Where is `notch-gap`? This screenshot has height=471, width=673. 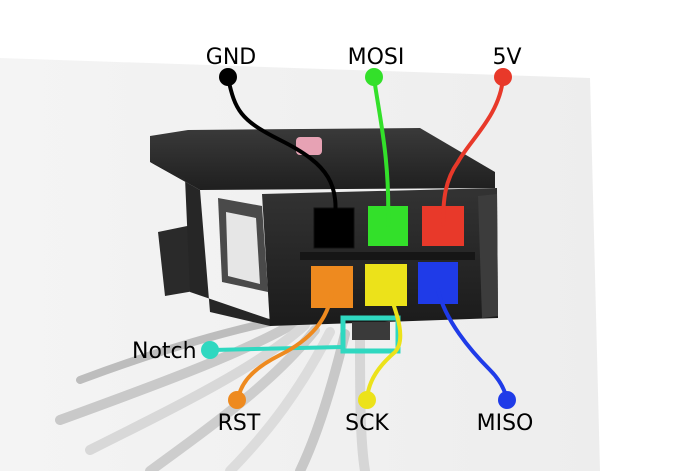
notch-gap is located at coordinates (371, 331).